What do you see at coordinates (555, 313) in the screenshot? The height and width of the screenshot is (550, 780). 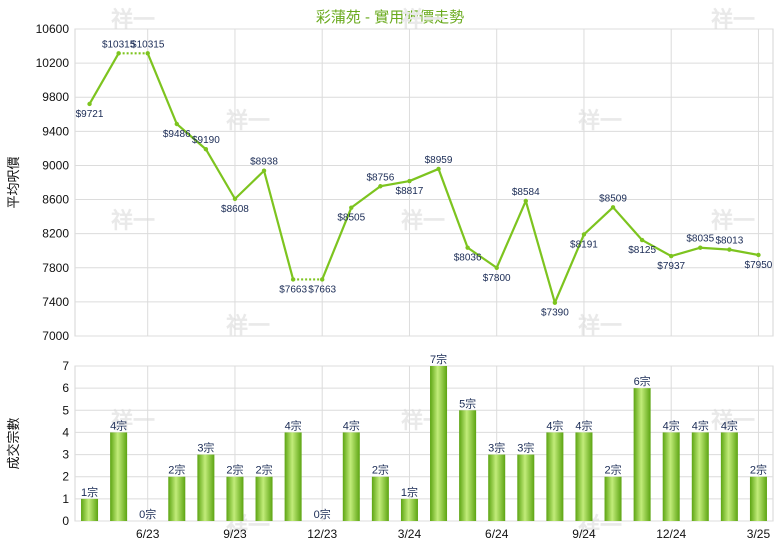 I see `point-label: $7390` at bounding box center [555, 313].